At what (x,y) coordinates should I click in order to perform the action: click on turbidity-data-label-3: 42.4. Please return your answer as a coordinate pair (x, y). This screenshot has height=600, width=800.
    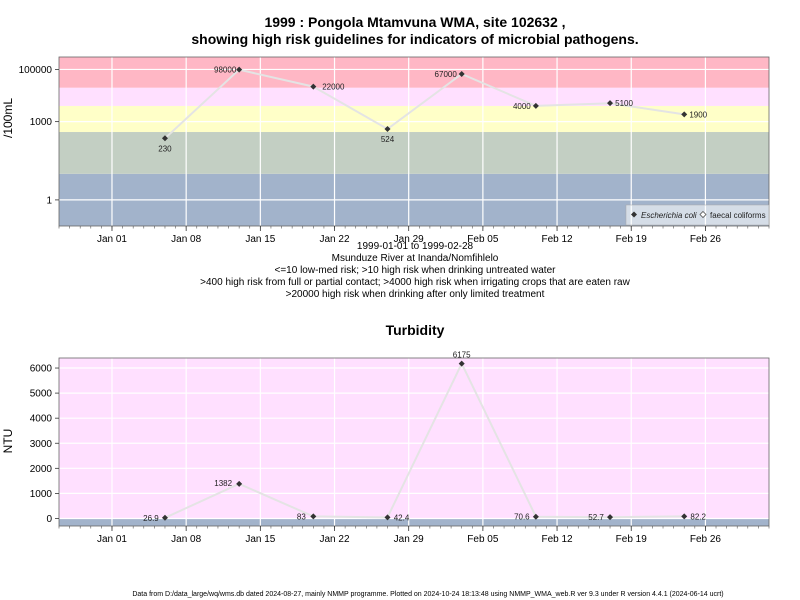
    Looking at the image, I should click on (402, 517).